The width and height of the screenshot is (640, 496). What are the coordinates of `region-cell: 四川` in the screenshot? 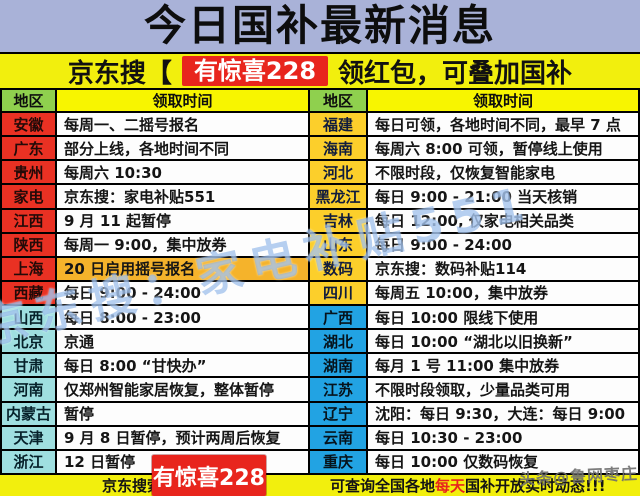 It's located at (338, 293).